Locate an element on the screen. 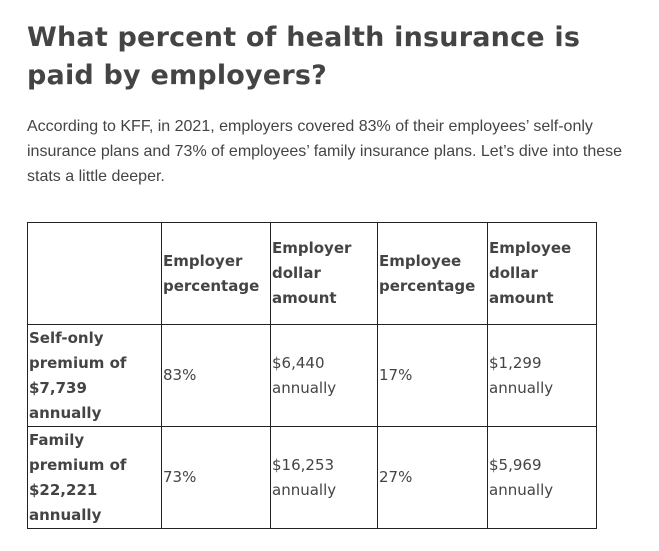 The image size is (659, 551). cell-employee-dollar-amount: $1,299 annually is located at coordinates (542, 375).